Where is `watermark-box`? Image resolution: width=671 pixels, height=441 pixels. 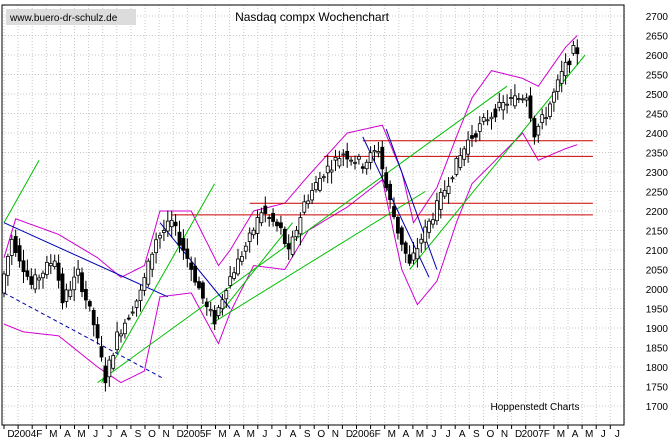
watermark-box is located at coordinates (71, 17).